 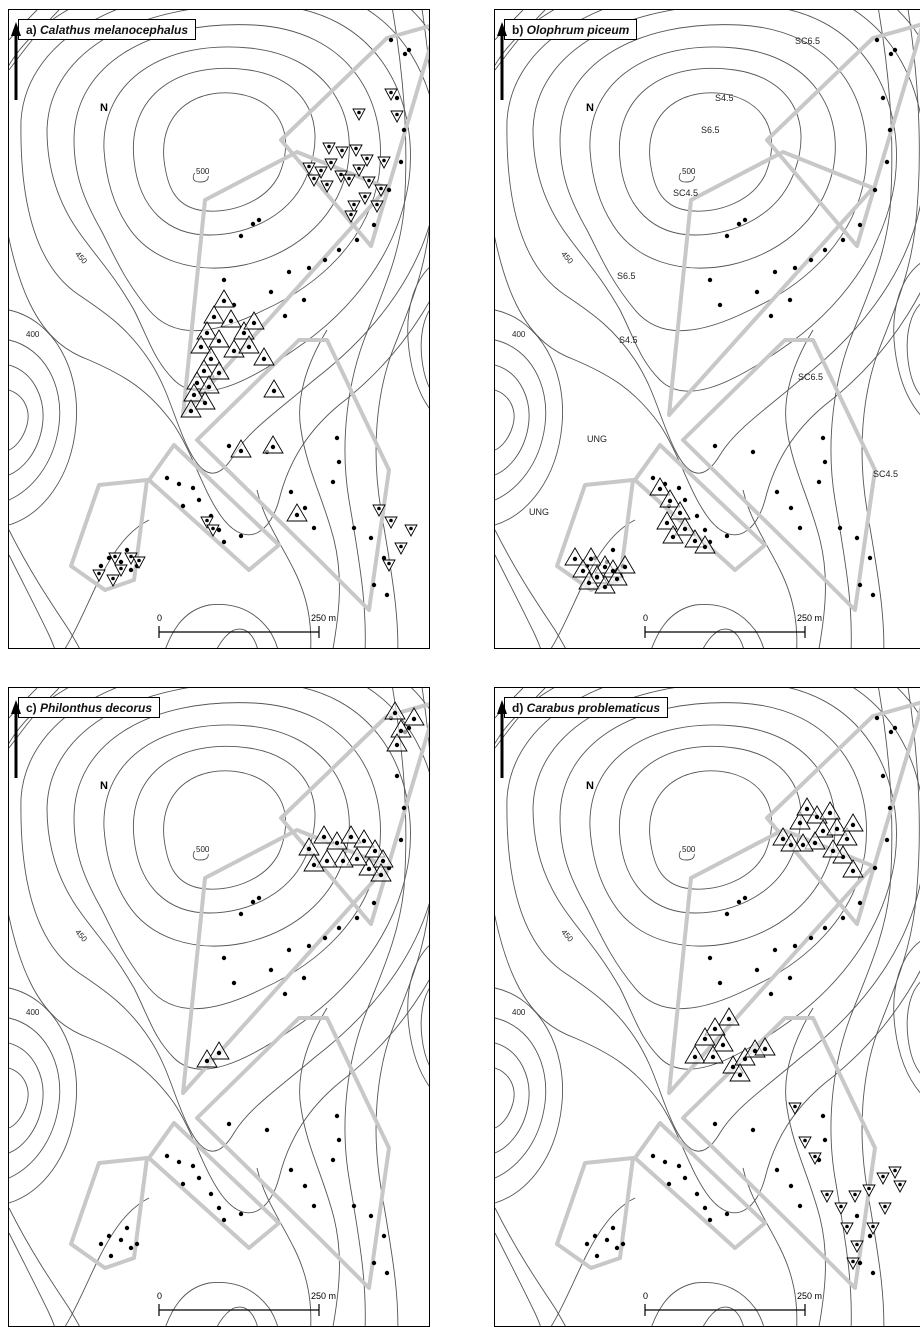 What do you see at coordinates (160, 1296) in the screenshot?
I see `scale-zero-label: 0` at bounding box center [160, 1296].